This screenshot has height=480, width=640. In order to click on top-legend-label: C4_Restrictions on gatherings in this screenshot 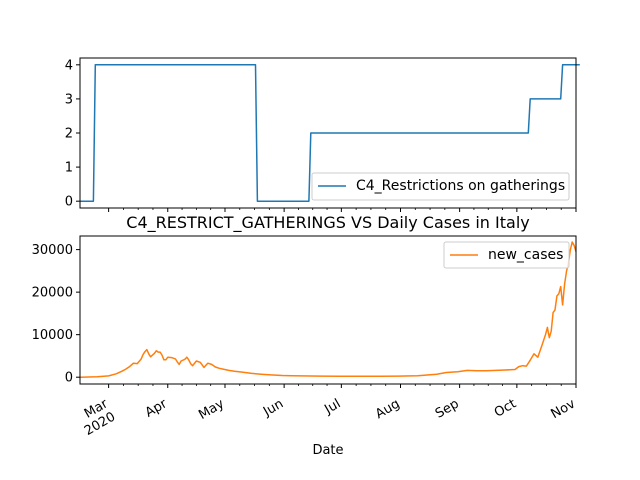, I will do `click(460, 186)`.